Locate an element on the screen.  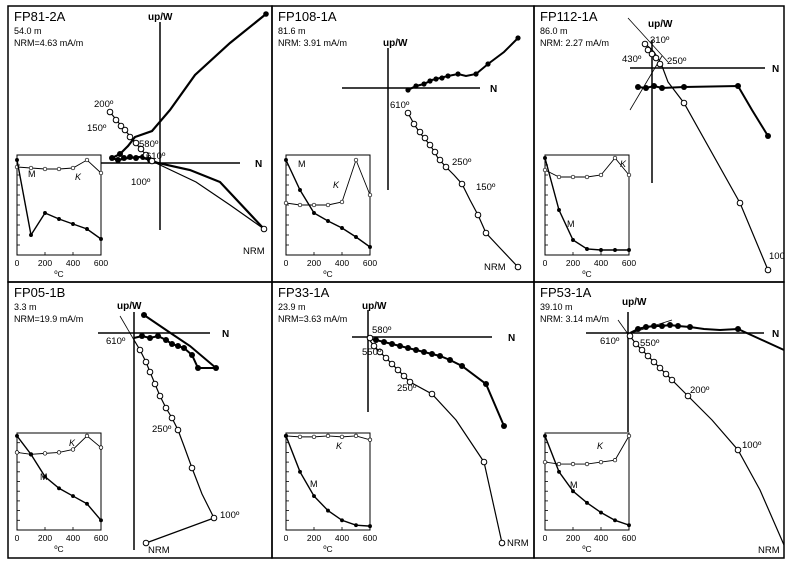
step-label: 550º is located at coordinates (372, 352).